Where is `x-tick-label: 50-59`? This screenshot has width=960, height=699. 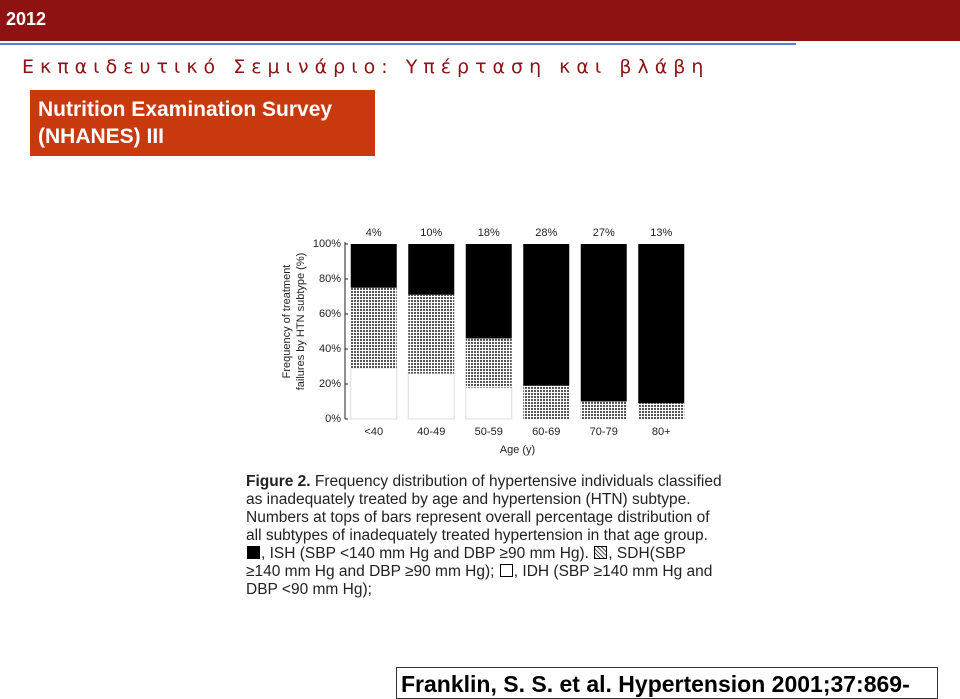 x-tick-label: 50-59 is located at coordinates (489, 432).